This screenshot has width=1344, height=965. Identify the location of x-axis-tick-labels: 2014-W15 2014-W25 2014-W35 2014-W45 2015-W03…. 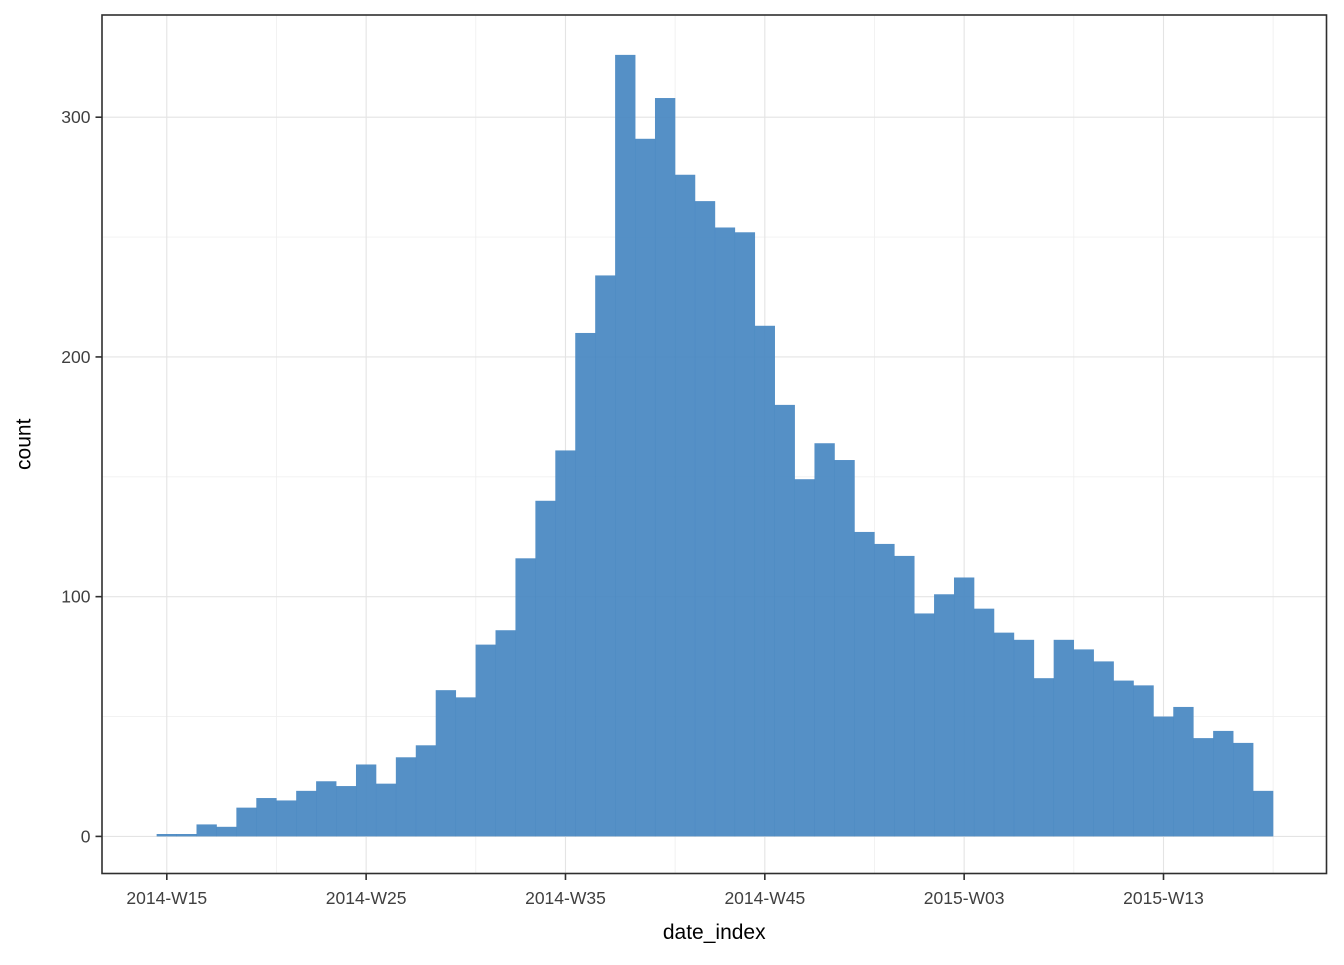
(664, 898).